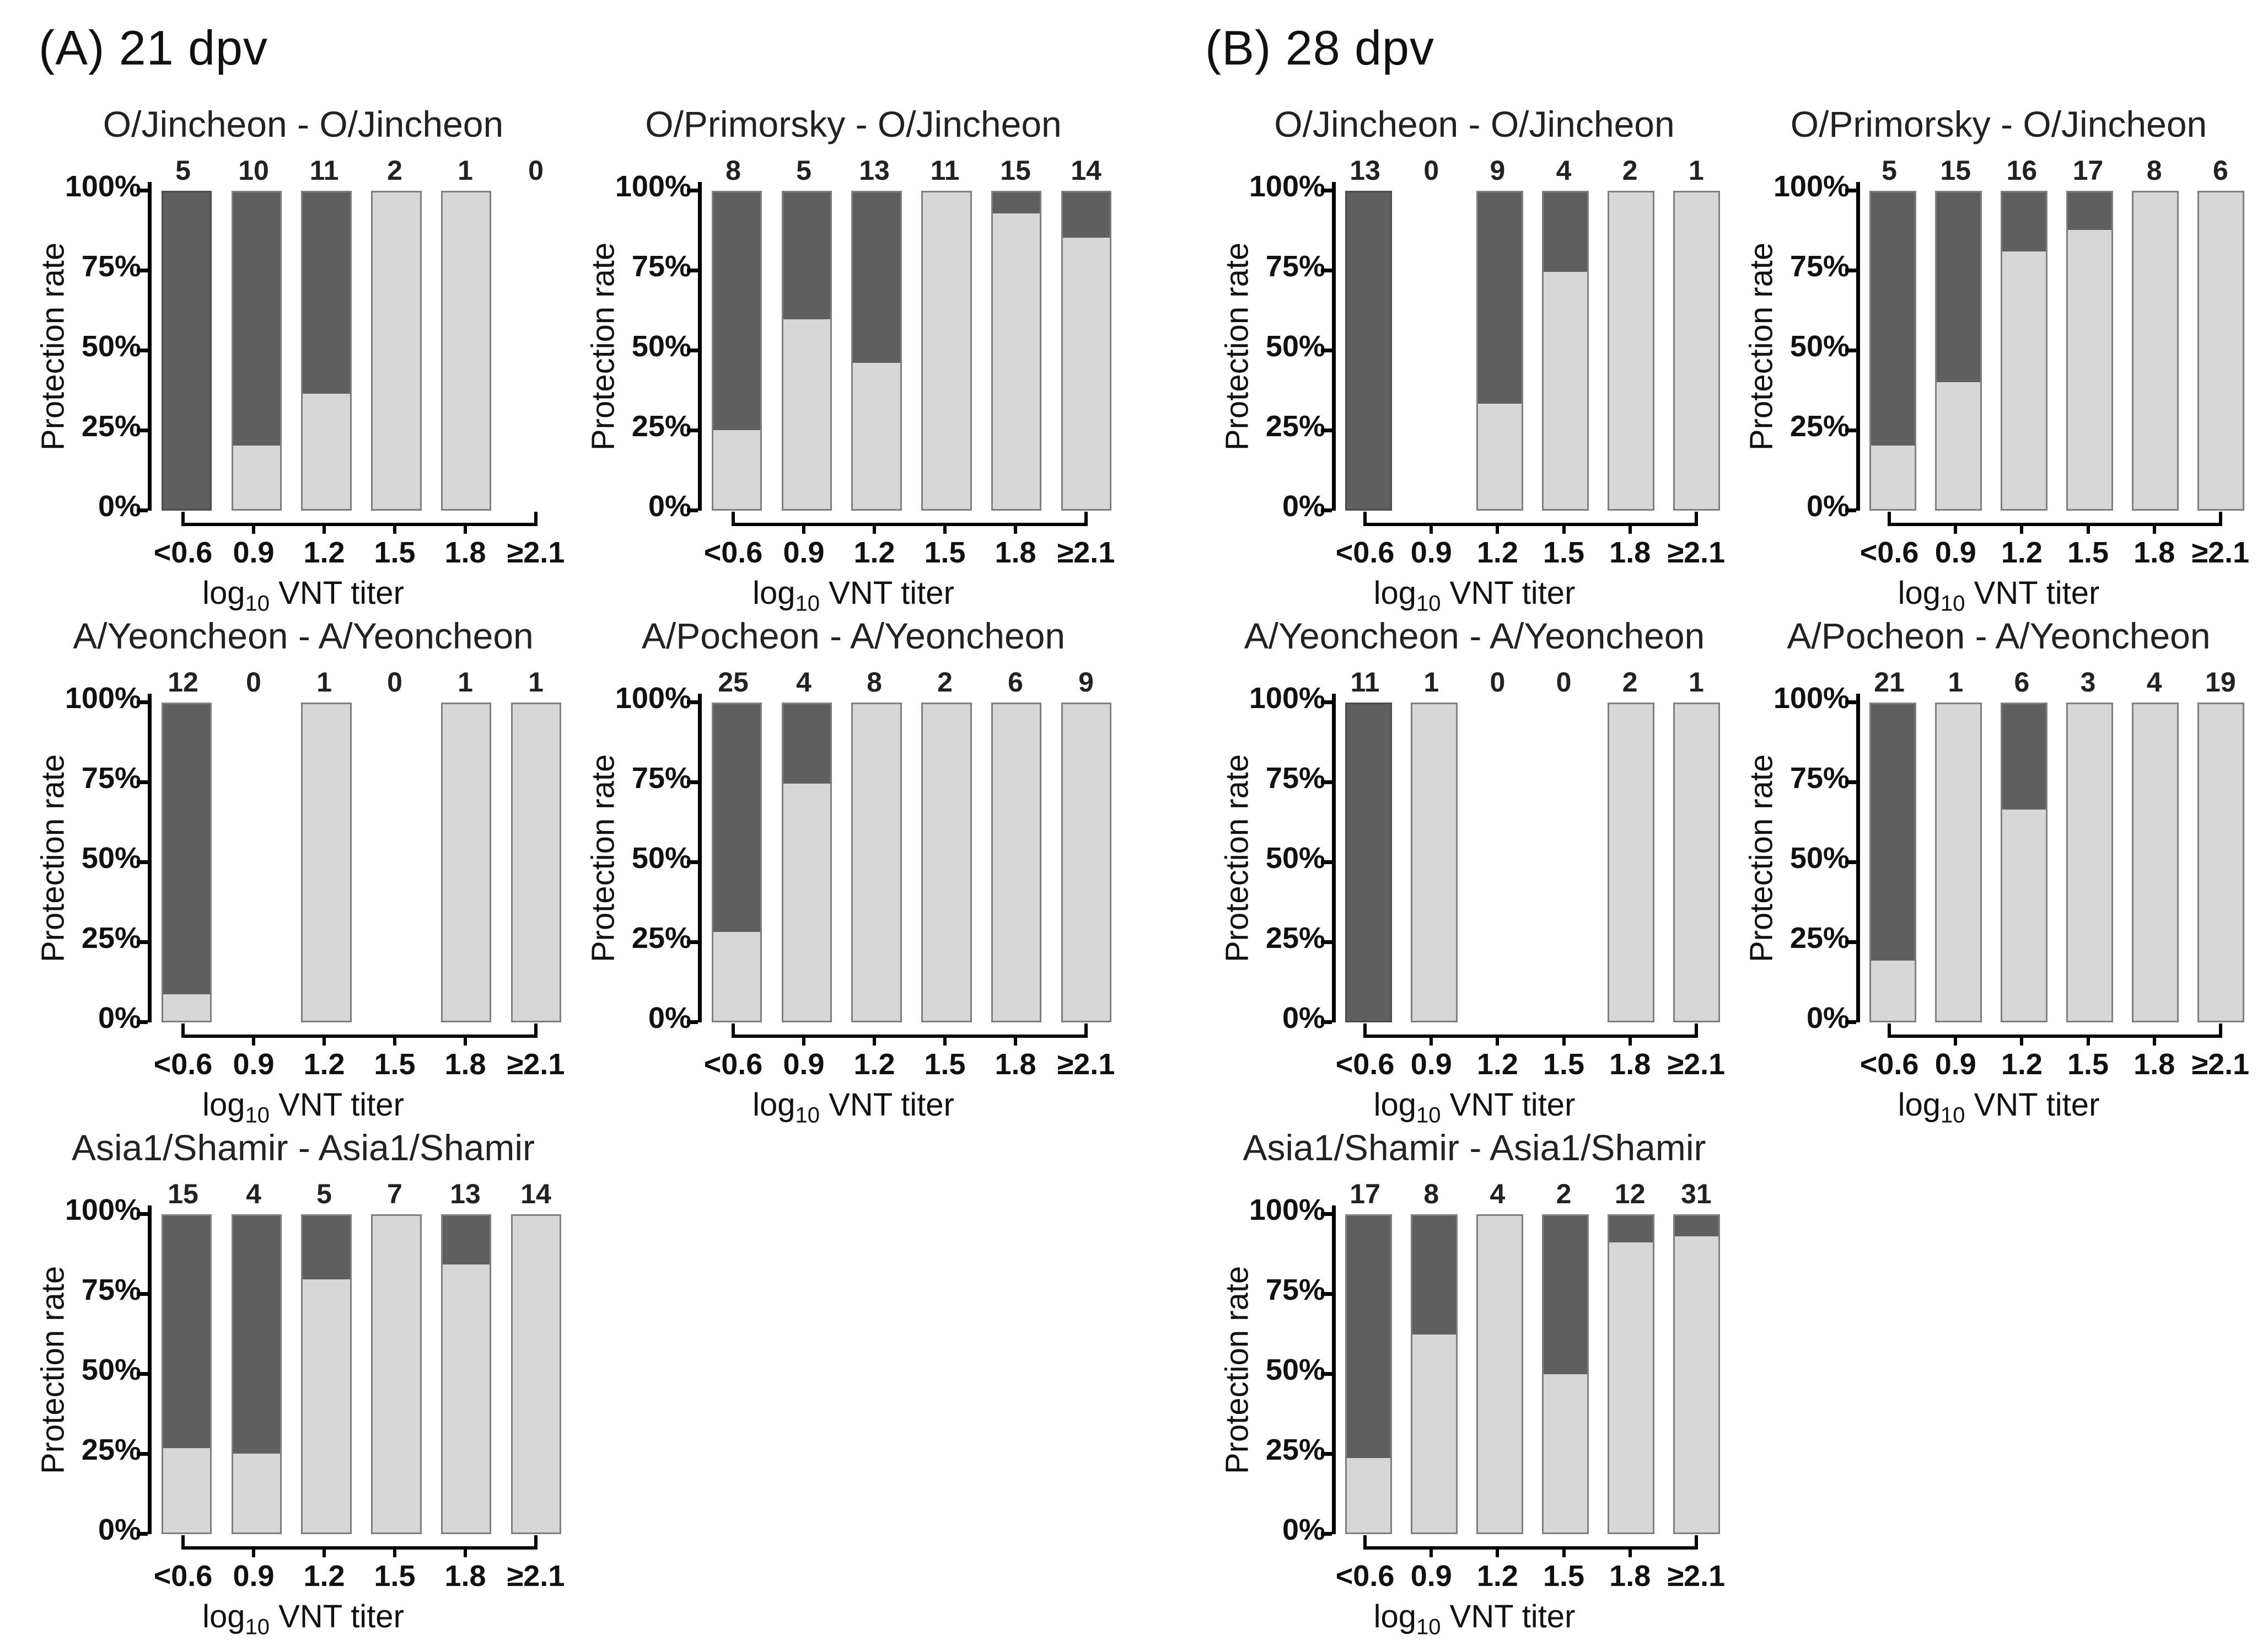 The width and height of the screenshot is (2268, 1640). What do you see at coordinates (1016, 552) in the screenshot?
I see `x-tick-label: 1.8` at bounding box center [1016, 552].